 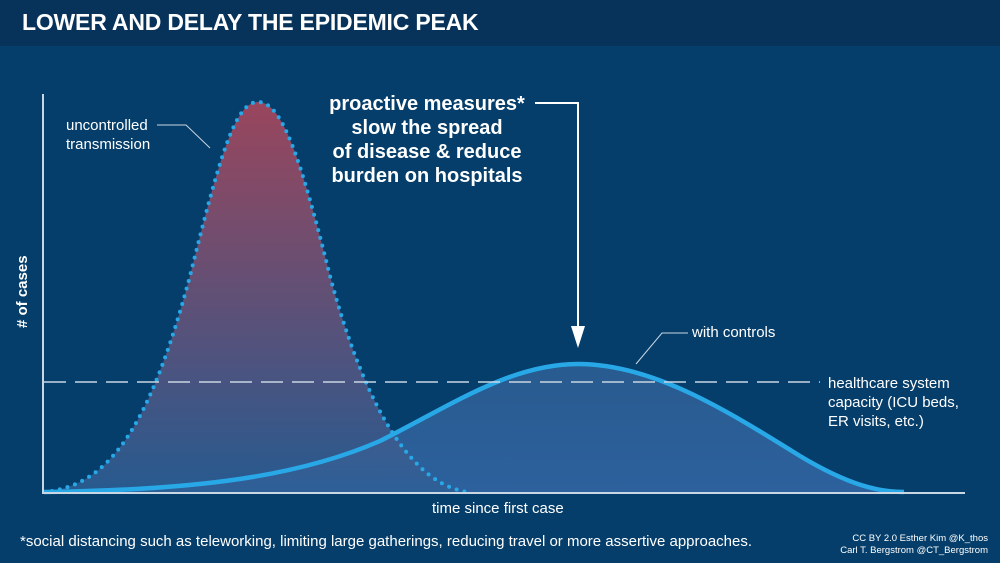 What do you see at coordinates (500, 23) in the screenshot?
I see `header-bar: LOWER AND DELAY THE EPIDEMIC PEAK` at bounding box center [500, 23].